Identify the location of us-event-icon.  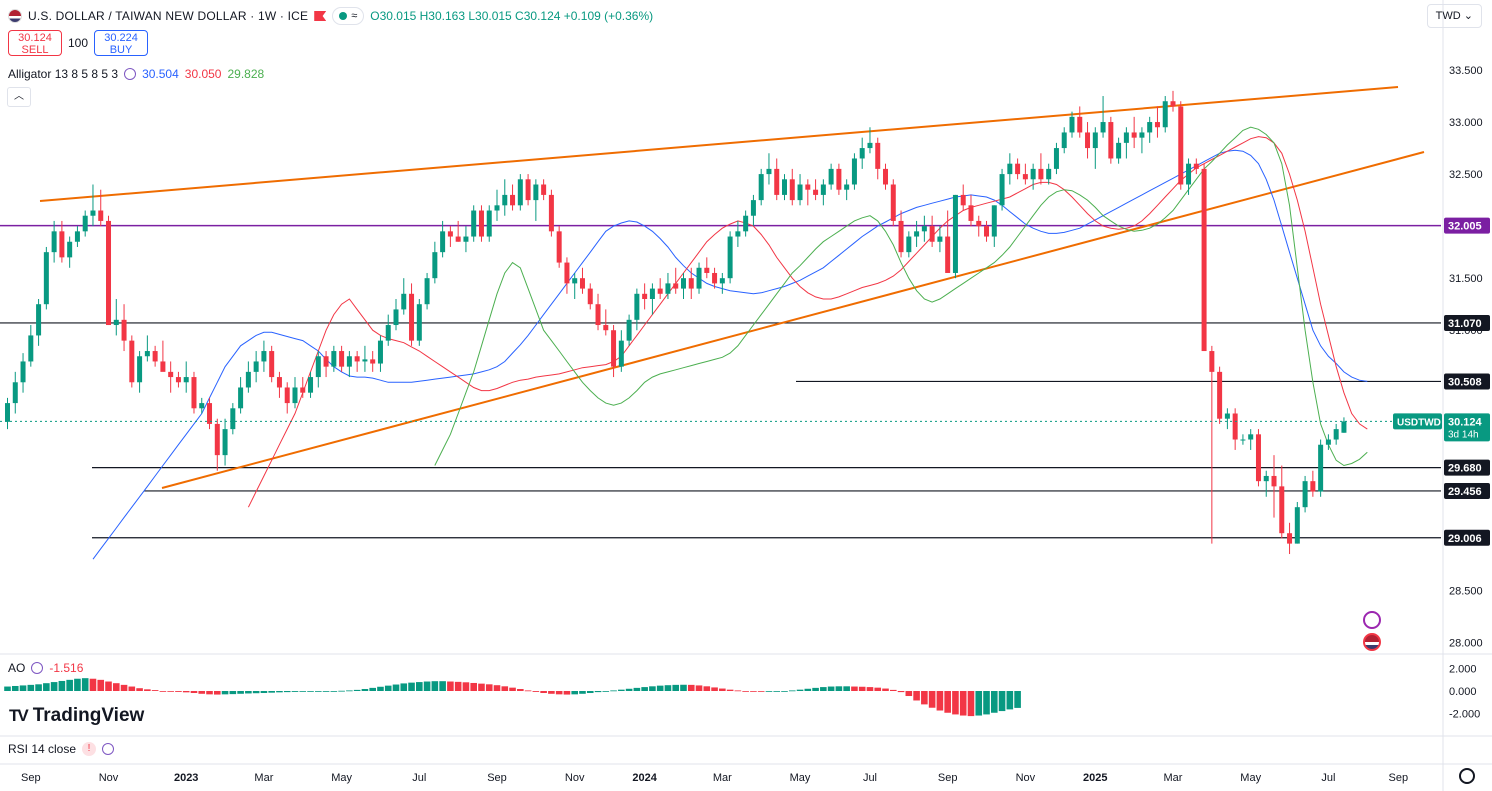
(1372, 642).